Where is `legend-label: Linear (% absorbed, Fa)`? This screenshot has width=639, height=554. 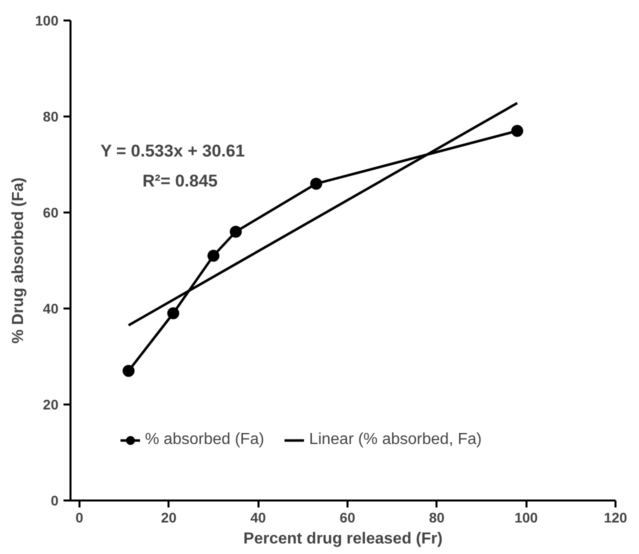 legend-label: Linear (% absorbed, Fa) is located at coordinates (395, 440).